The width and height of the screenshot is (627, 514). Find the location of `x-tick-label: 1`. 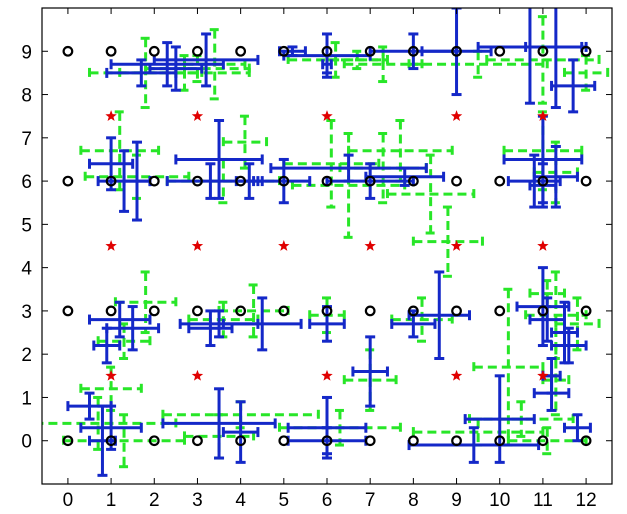

x-tick-label: 1 is located at coordinates (111, 500).